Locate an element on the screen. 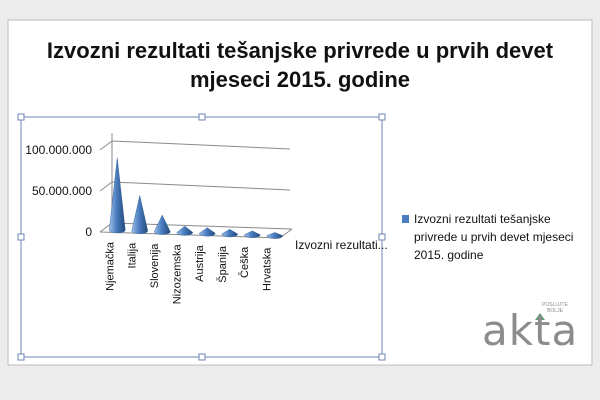  y-tick-label: 100.000.000 is located at coordinates (58, 150).